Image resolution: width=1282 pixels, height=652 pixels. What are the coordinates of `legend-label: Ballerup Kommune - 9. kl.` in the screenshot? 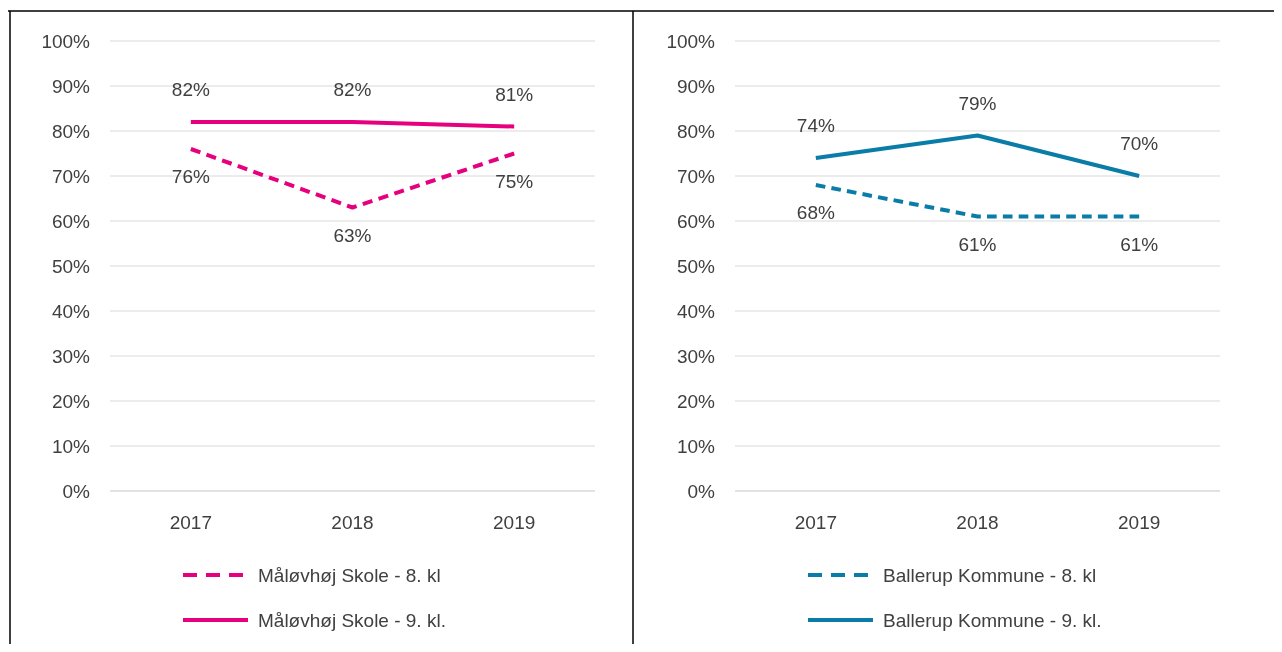 It's located at (992, 620).